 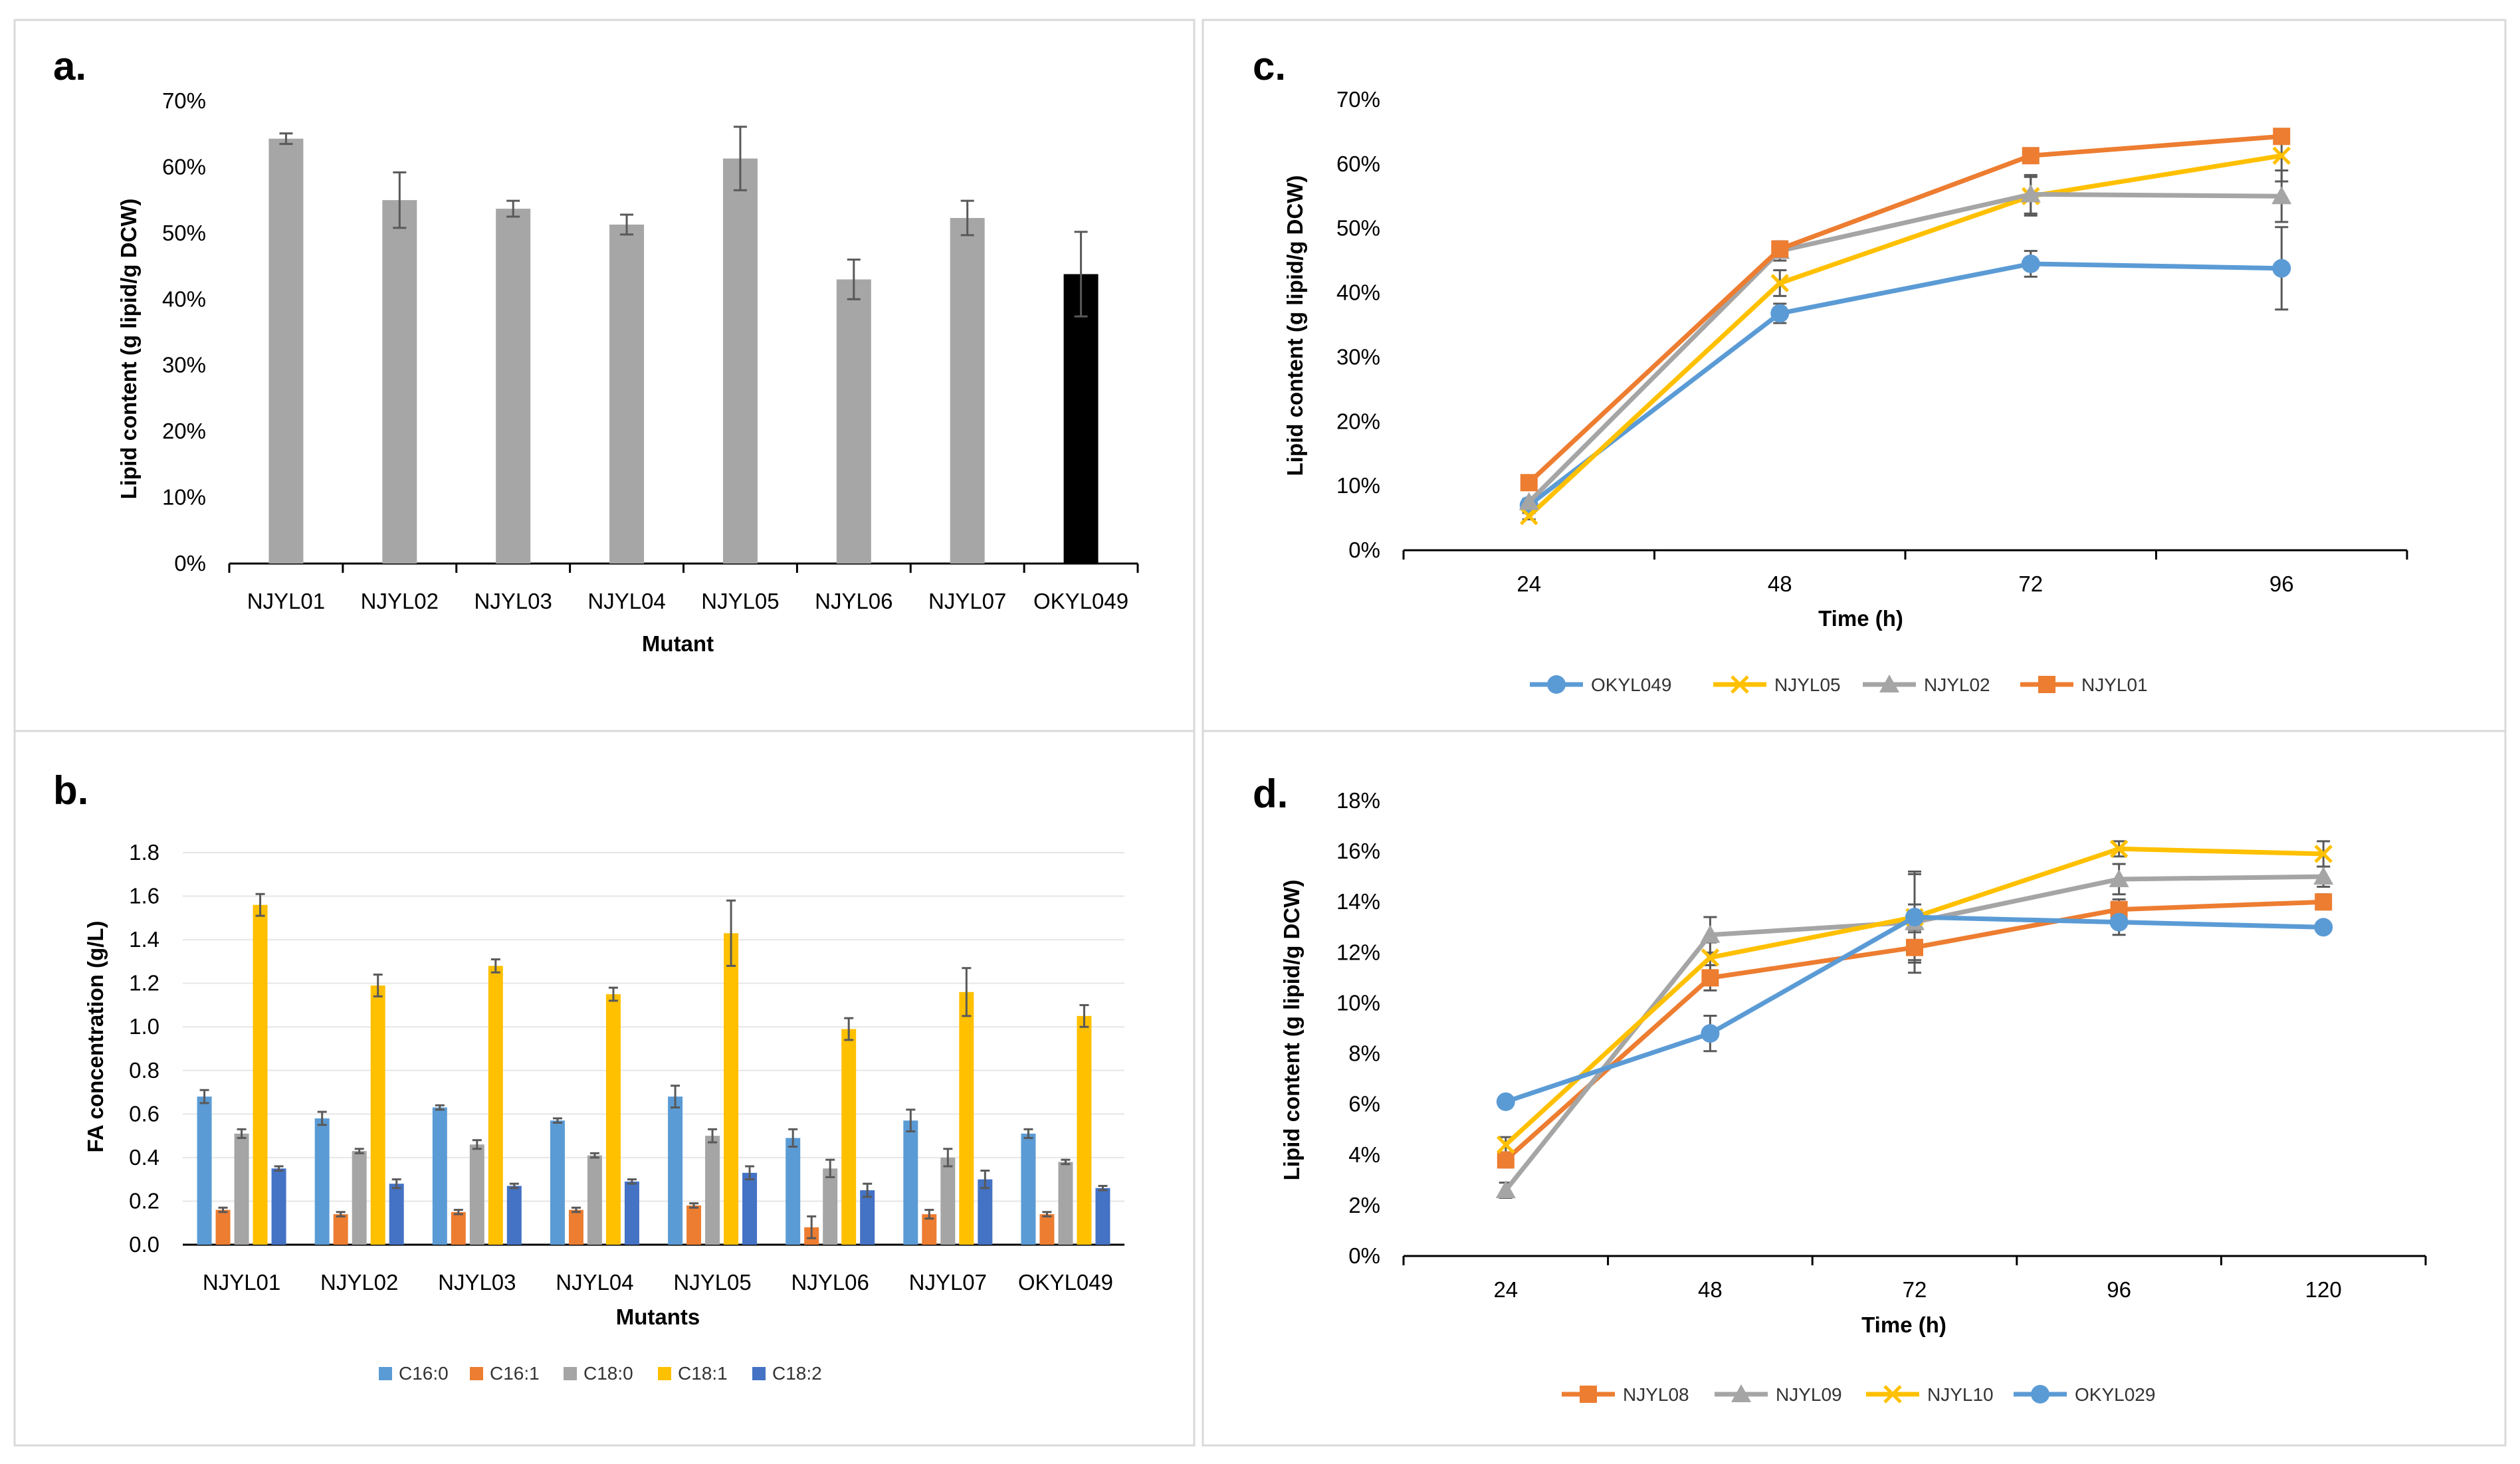 I want to click on y-tick-label: 50%, so click(x=184, y=233).